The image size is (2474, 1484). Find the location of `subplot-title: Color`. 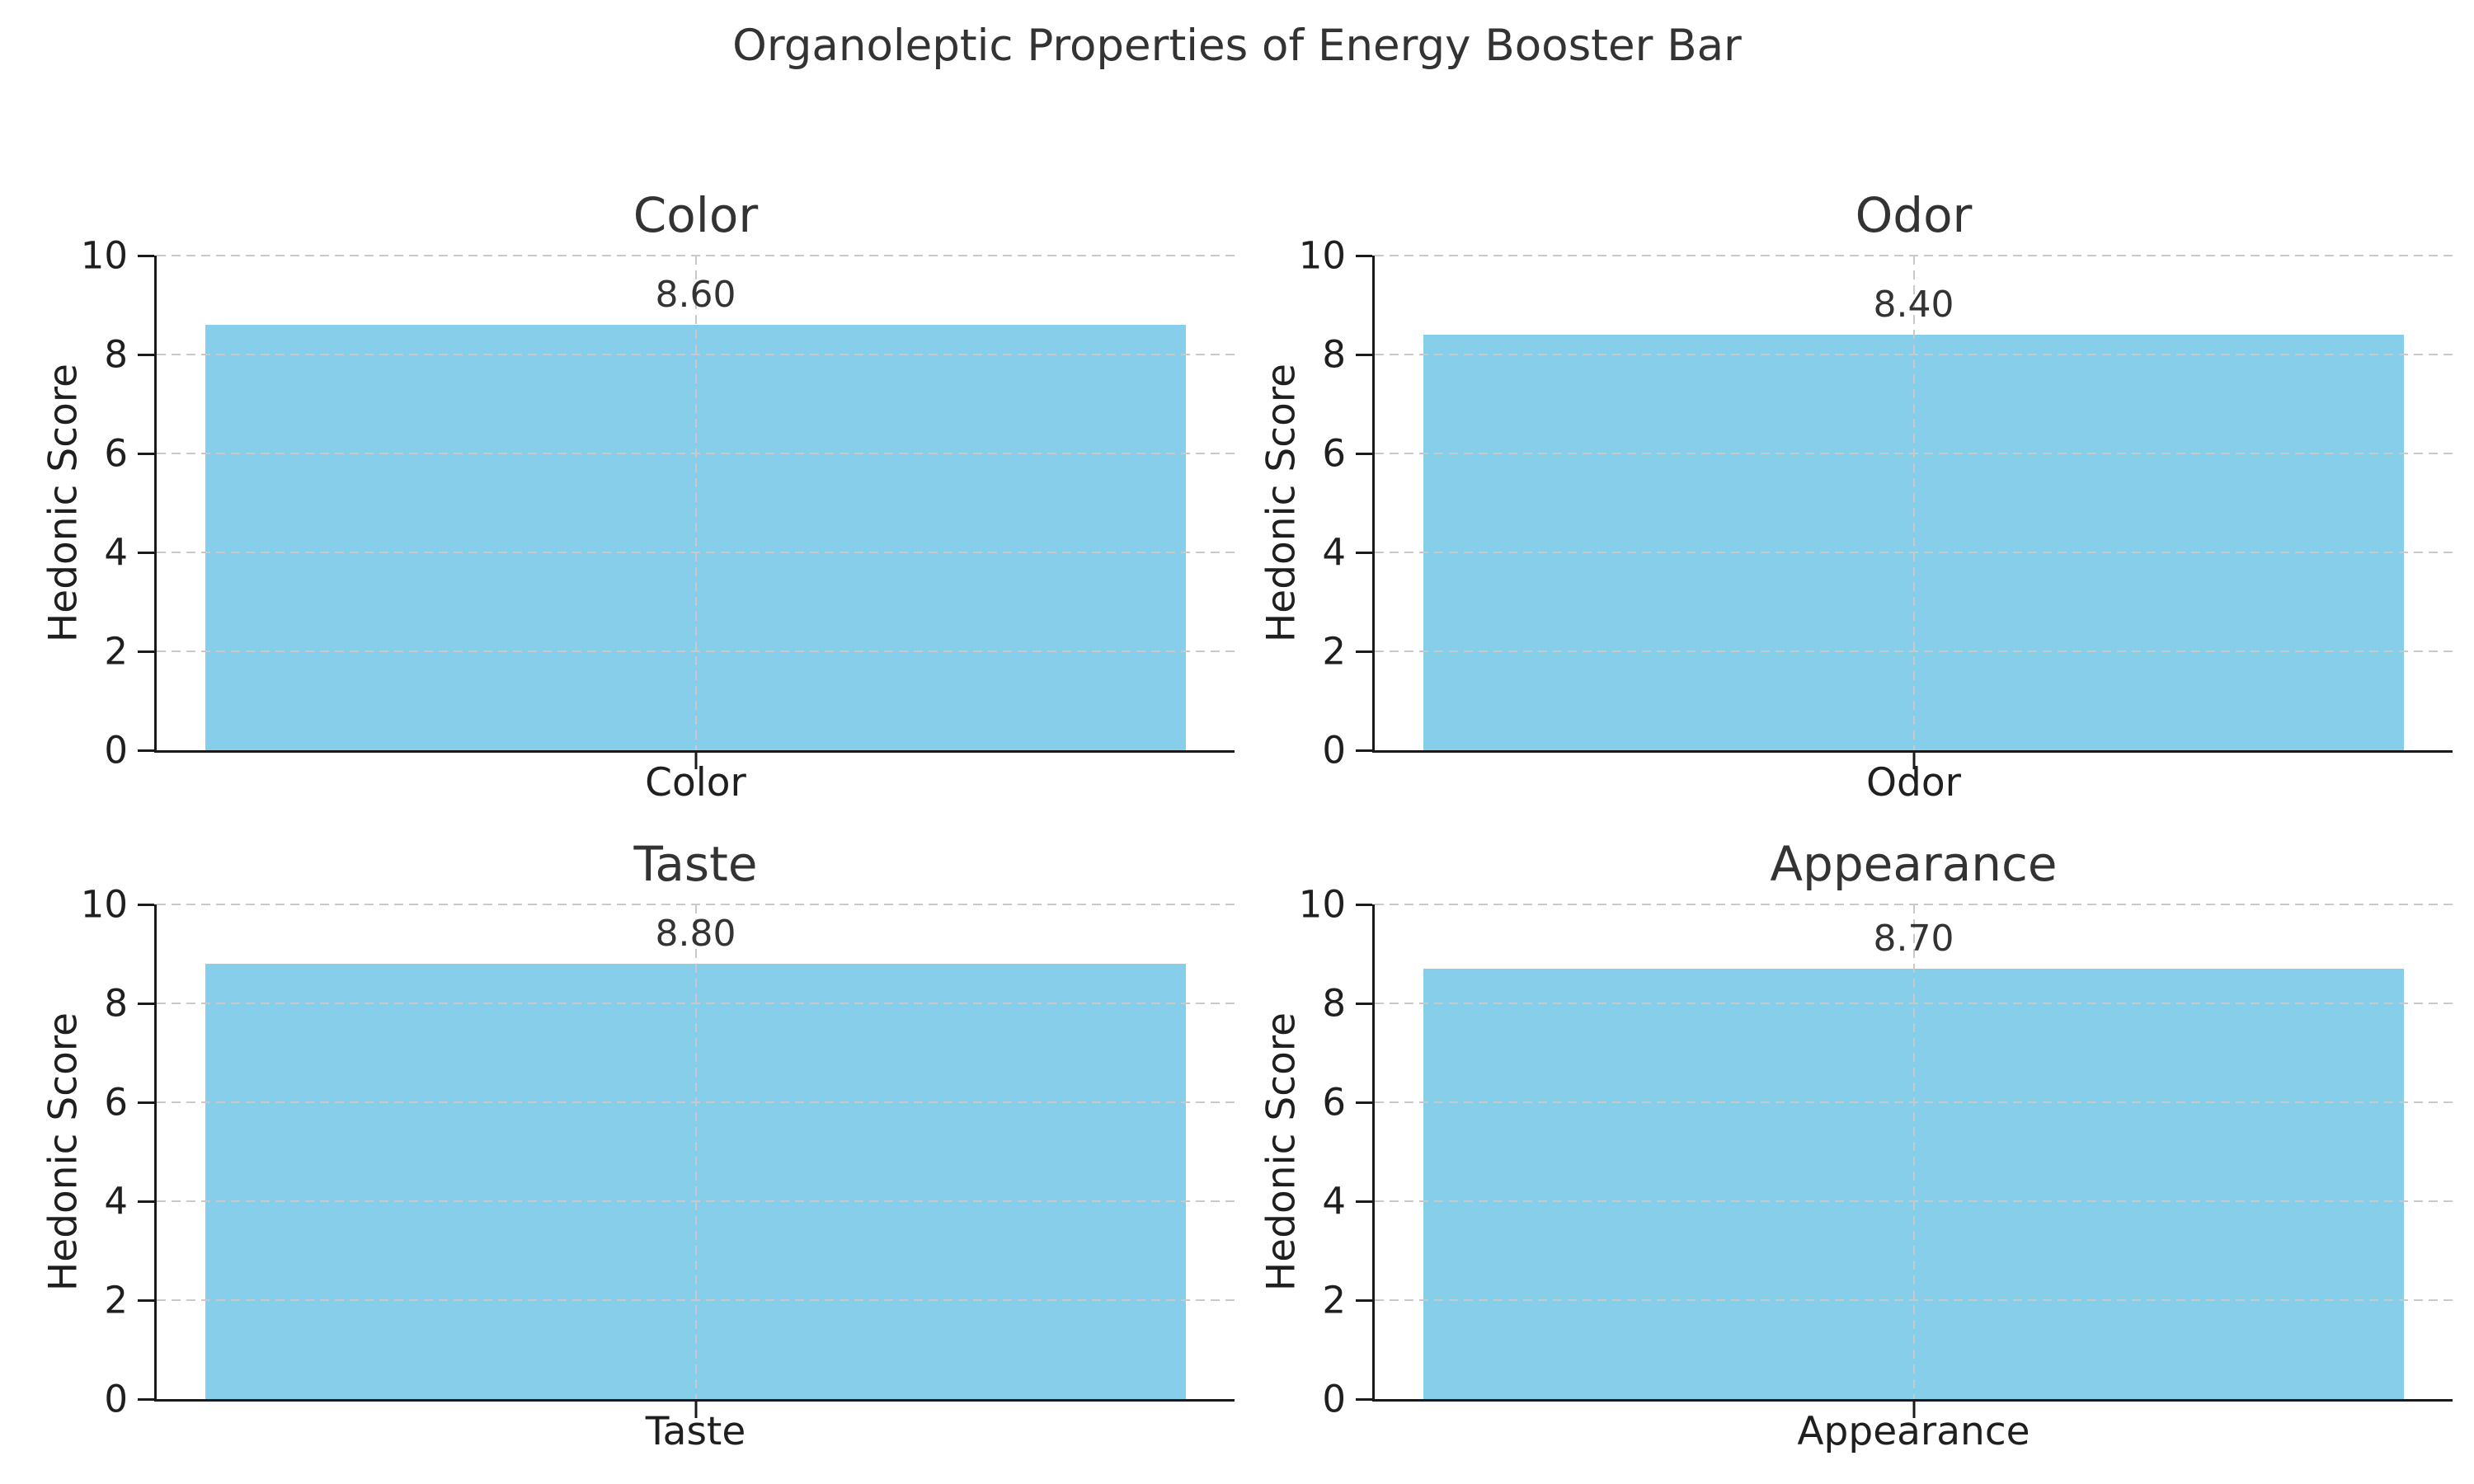

subplot-title: Color is located at coordinates (696, 215).